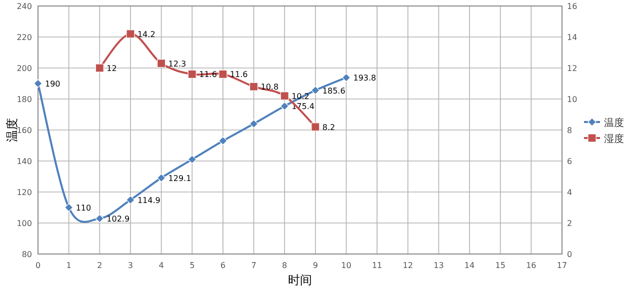  I want to click on data-label: 8.2, so click(329, 127).